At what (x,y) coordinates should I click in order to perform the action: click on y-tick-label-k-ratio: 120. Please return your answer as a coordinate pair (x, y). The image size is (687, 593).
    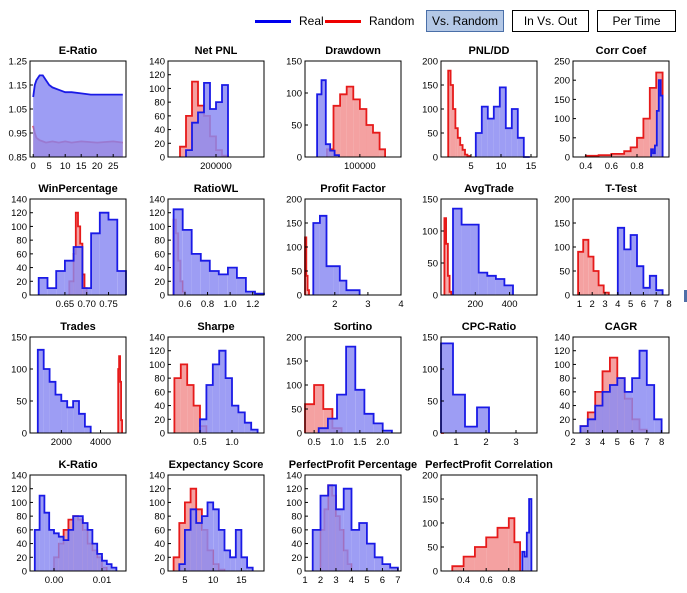
    Looking at the image, I should click on (19, 489).